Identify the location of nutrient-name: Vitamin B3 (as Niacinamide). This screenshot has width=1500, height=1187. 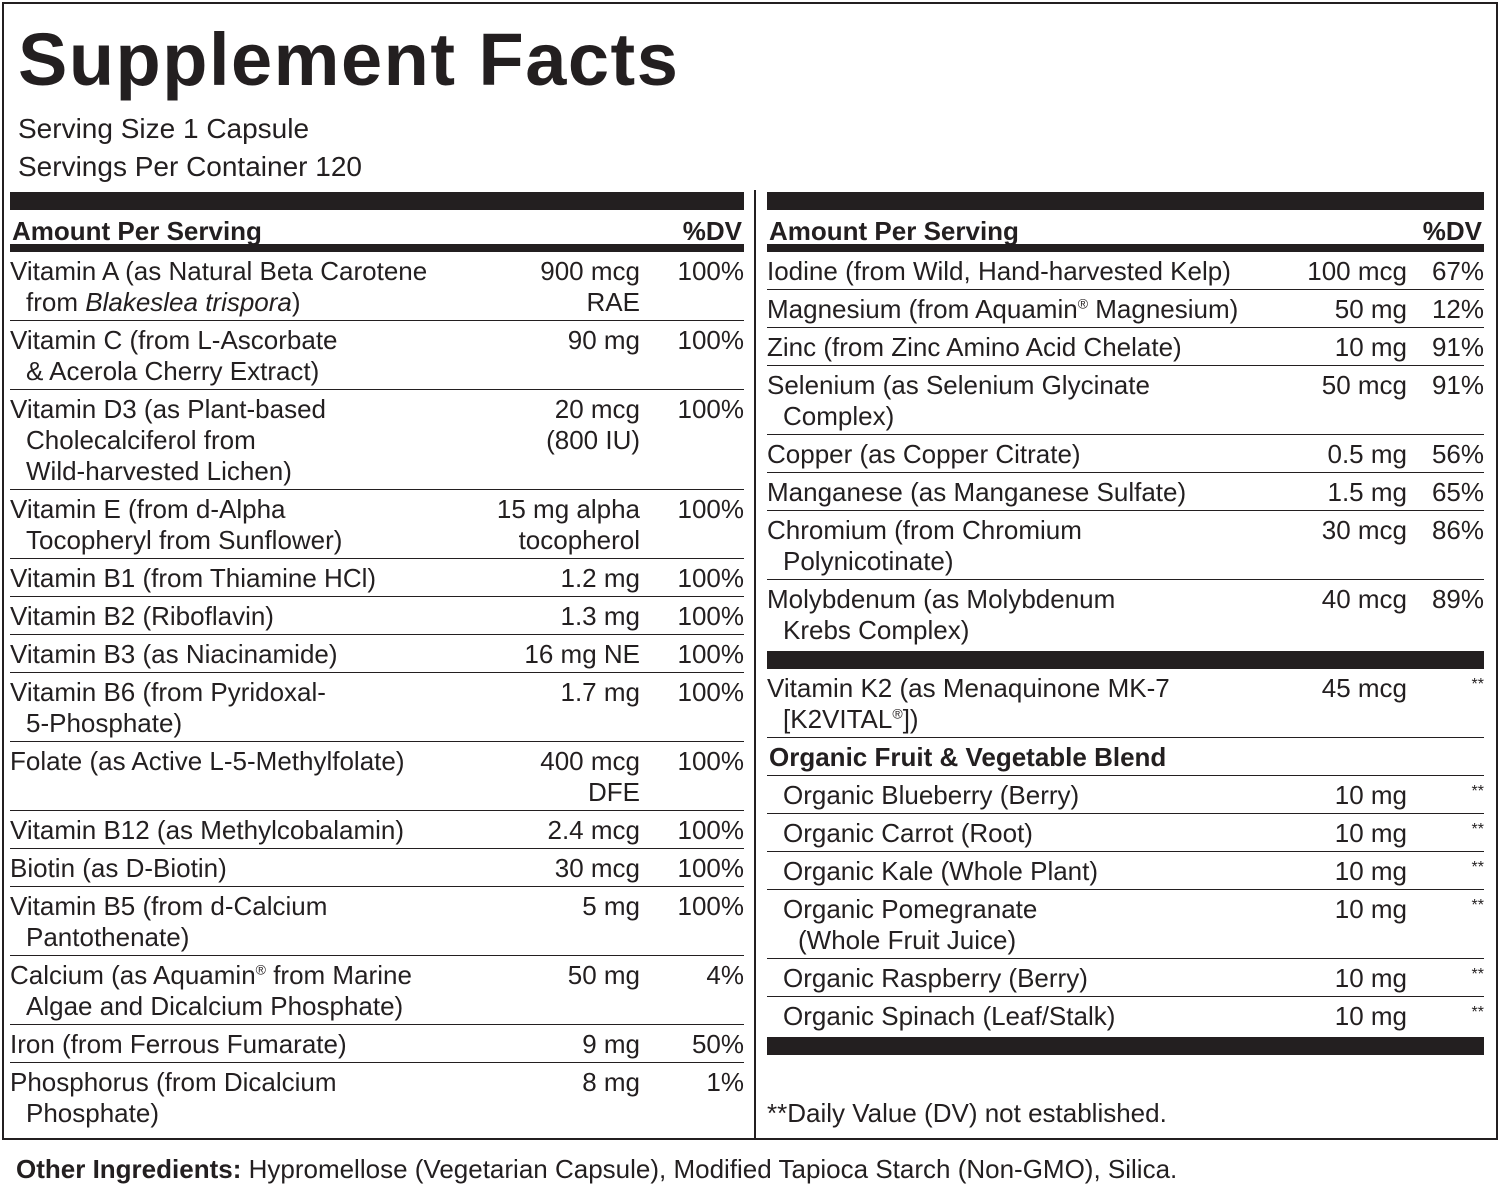
(240, 654).